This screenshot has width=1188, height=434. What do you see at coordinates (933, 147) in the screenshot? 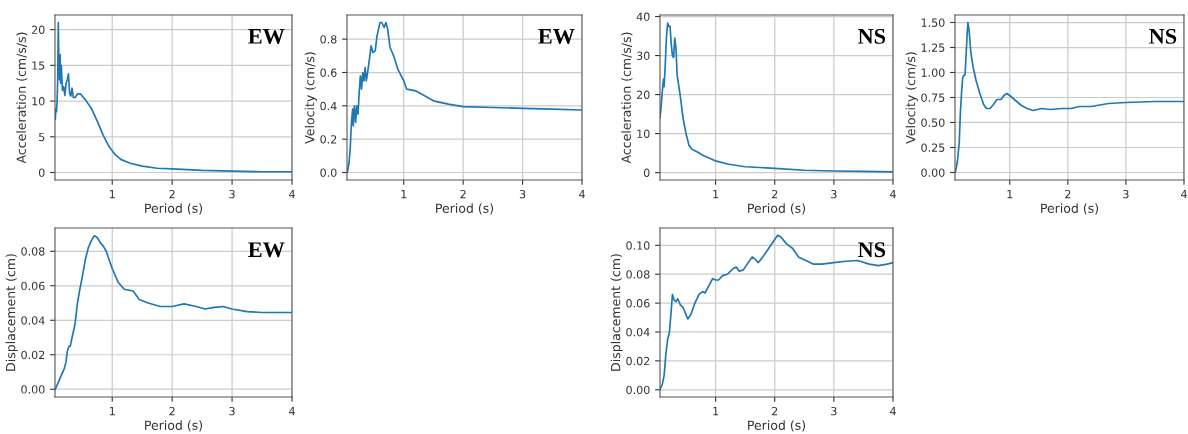
I see `y-tick-label: 0.25` at bounding box center [933, 147].